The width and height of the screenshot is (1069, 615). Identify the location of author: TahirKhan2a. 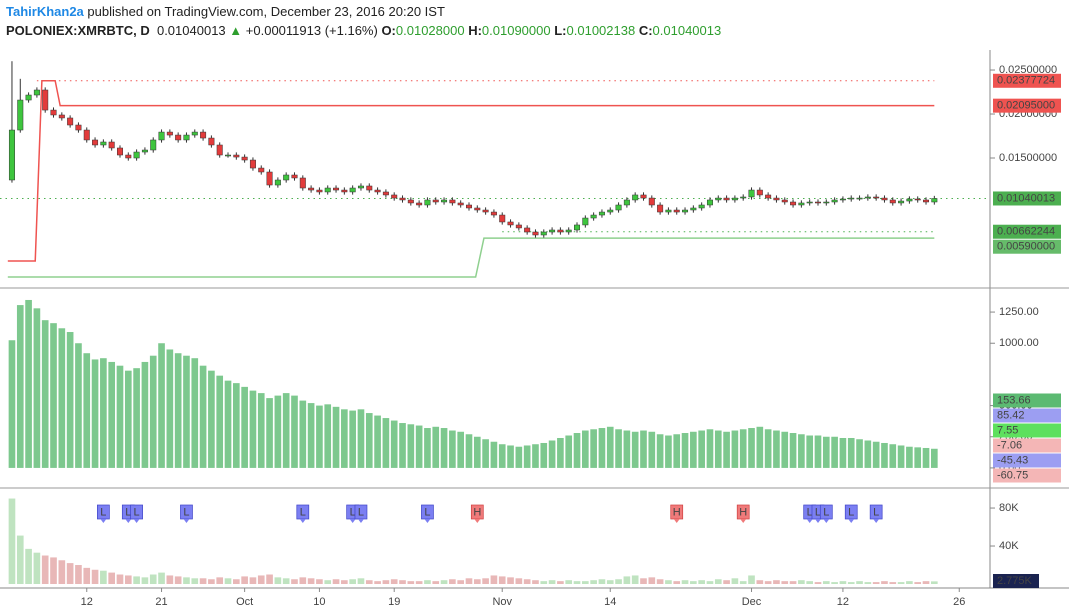
(45, 11).